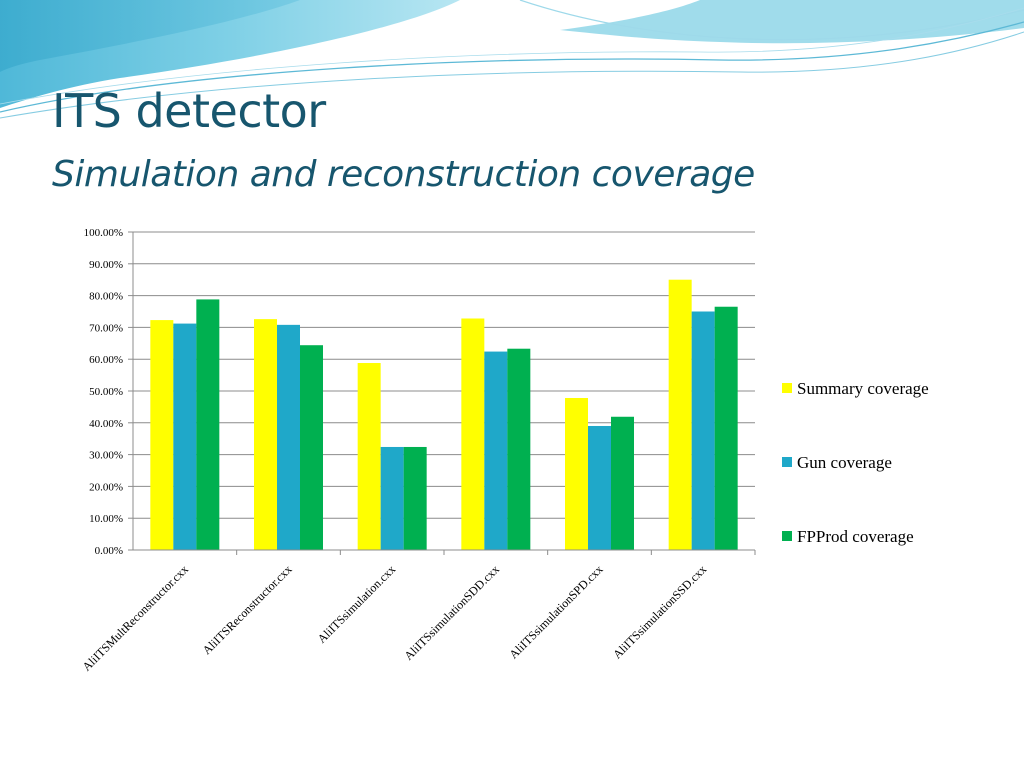  What do you see at coordinates (106, 487) in the screenshot?
I see `y-tick-label: 20.00%` at bounding box center [106, 487].